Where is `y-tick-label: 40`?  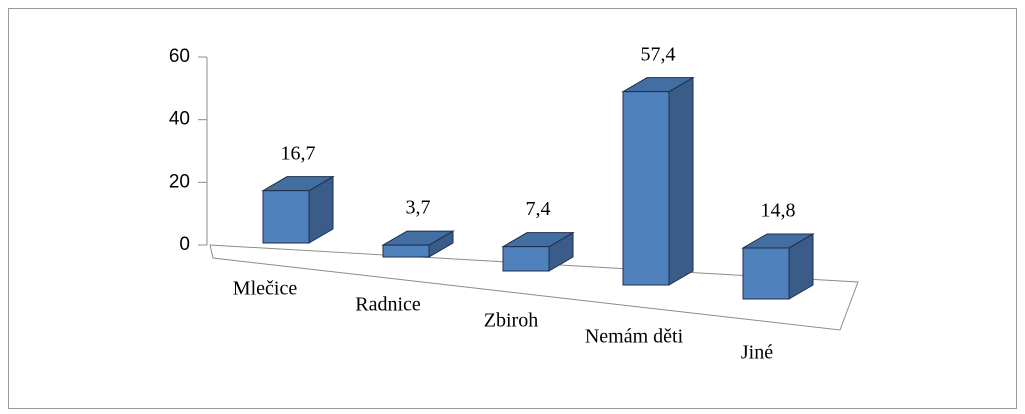 y-tick-label: 40 is located at coordinates (179, 119).